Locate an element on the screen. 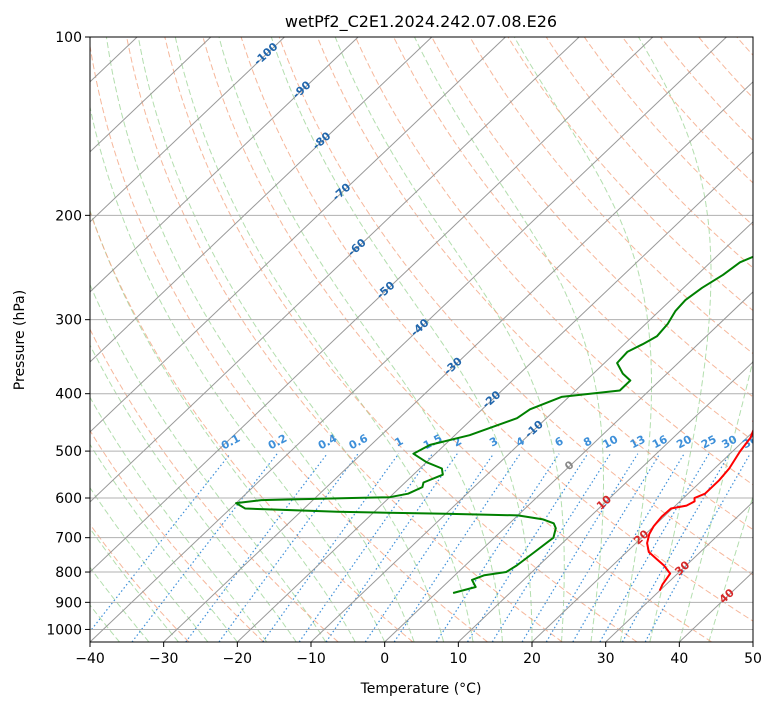 Image resolution: width=775 pixels, height=708 pixels. y-axis: 100 200 300 400 500 600 700 800 900 1000 is located at coordinates (68, 334).